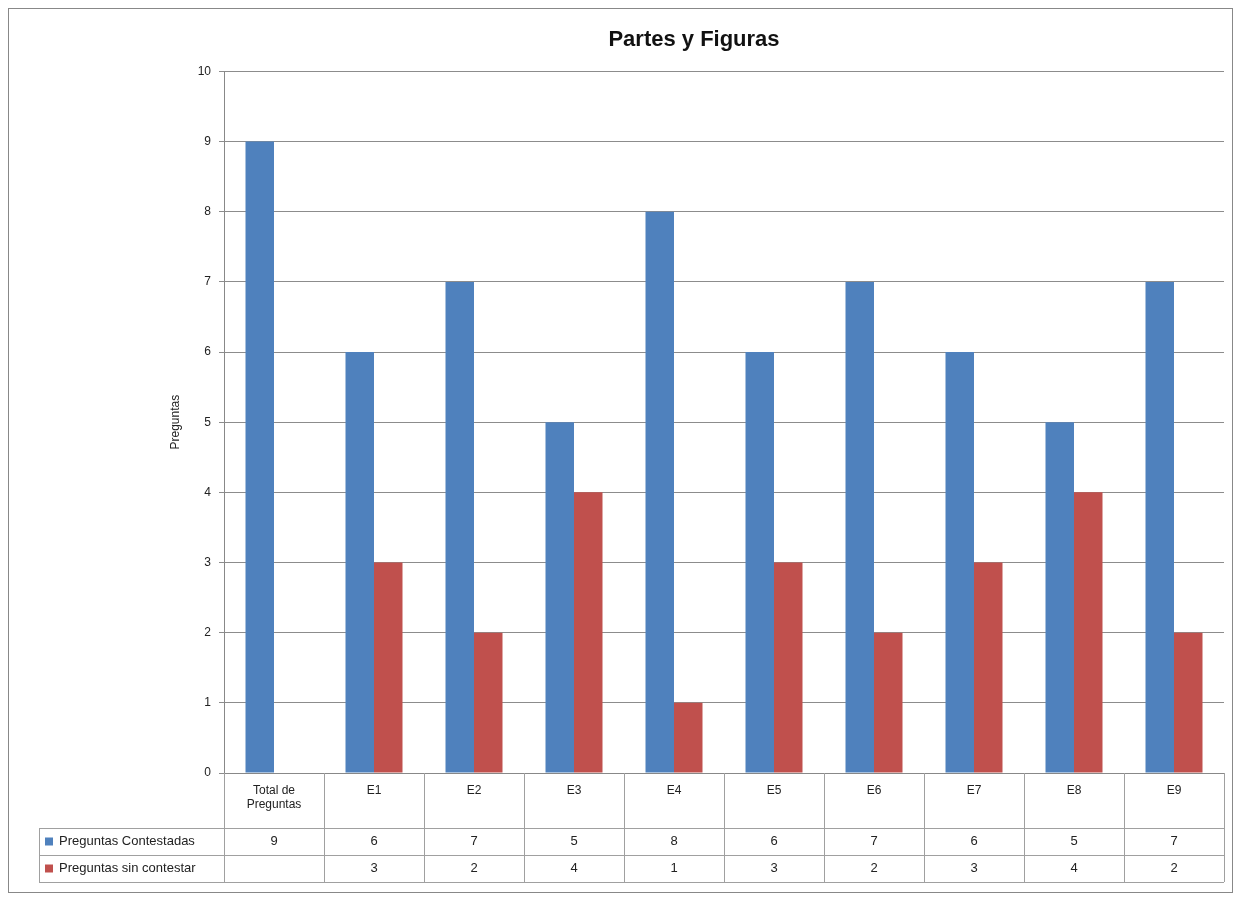  What do you see at coordinates (574, 789) in the screenshot?
I see `x-tick-label: E3` at bounding box center [574, 789].